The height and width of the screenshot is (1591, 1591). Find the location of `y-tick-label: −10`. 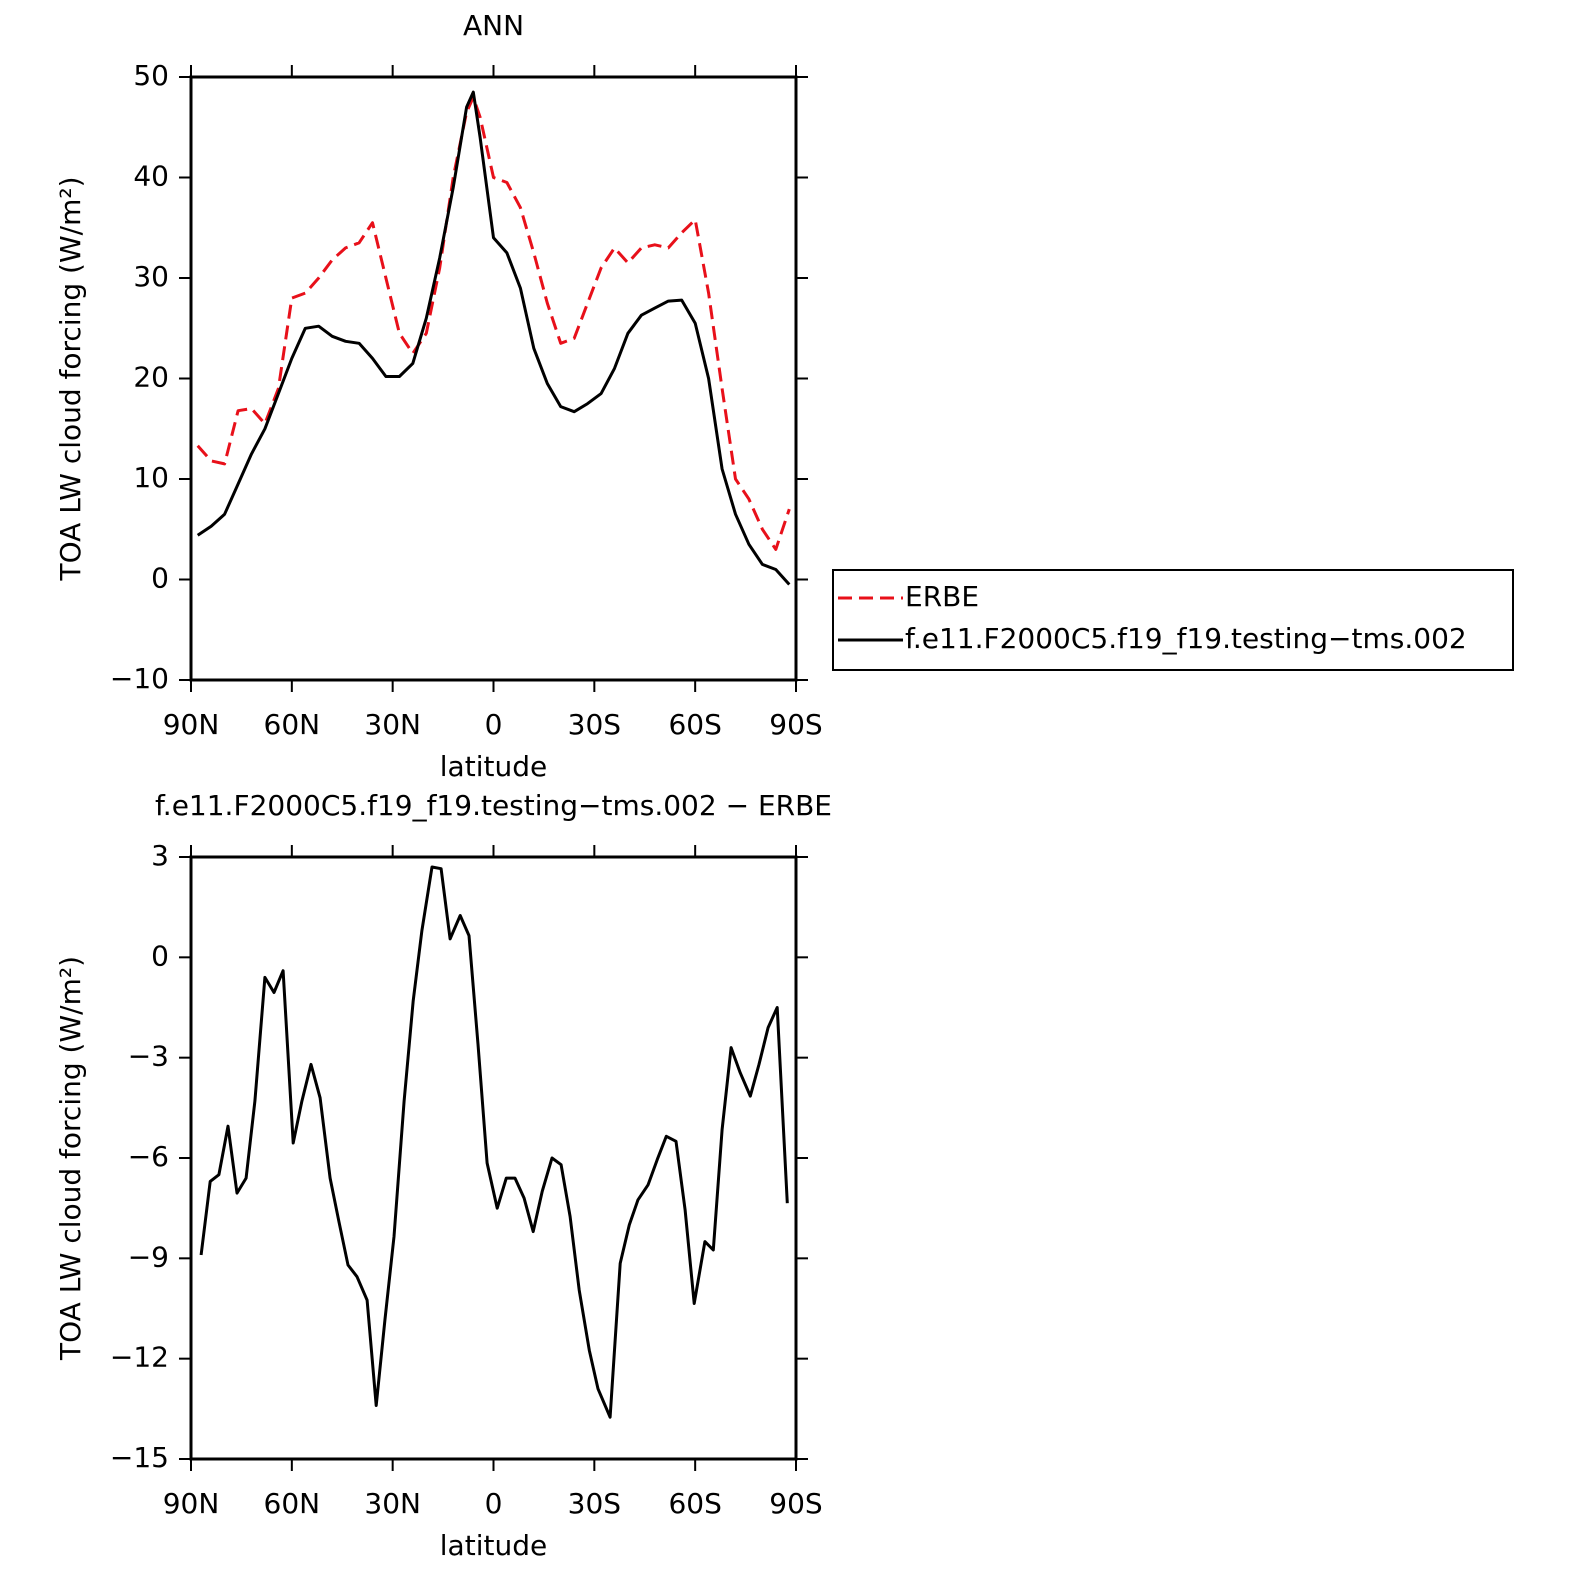

y-tick-label: −10 is located at coordinates (139, 678).